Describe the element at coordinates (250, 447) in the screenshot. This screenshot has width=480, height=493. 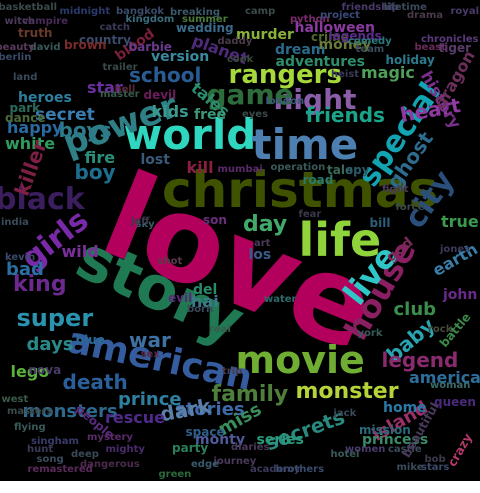
I see `word-cloud-word: diaries` at that location.